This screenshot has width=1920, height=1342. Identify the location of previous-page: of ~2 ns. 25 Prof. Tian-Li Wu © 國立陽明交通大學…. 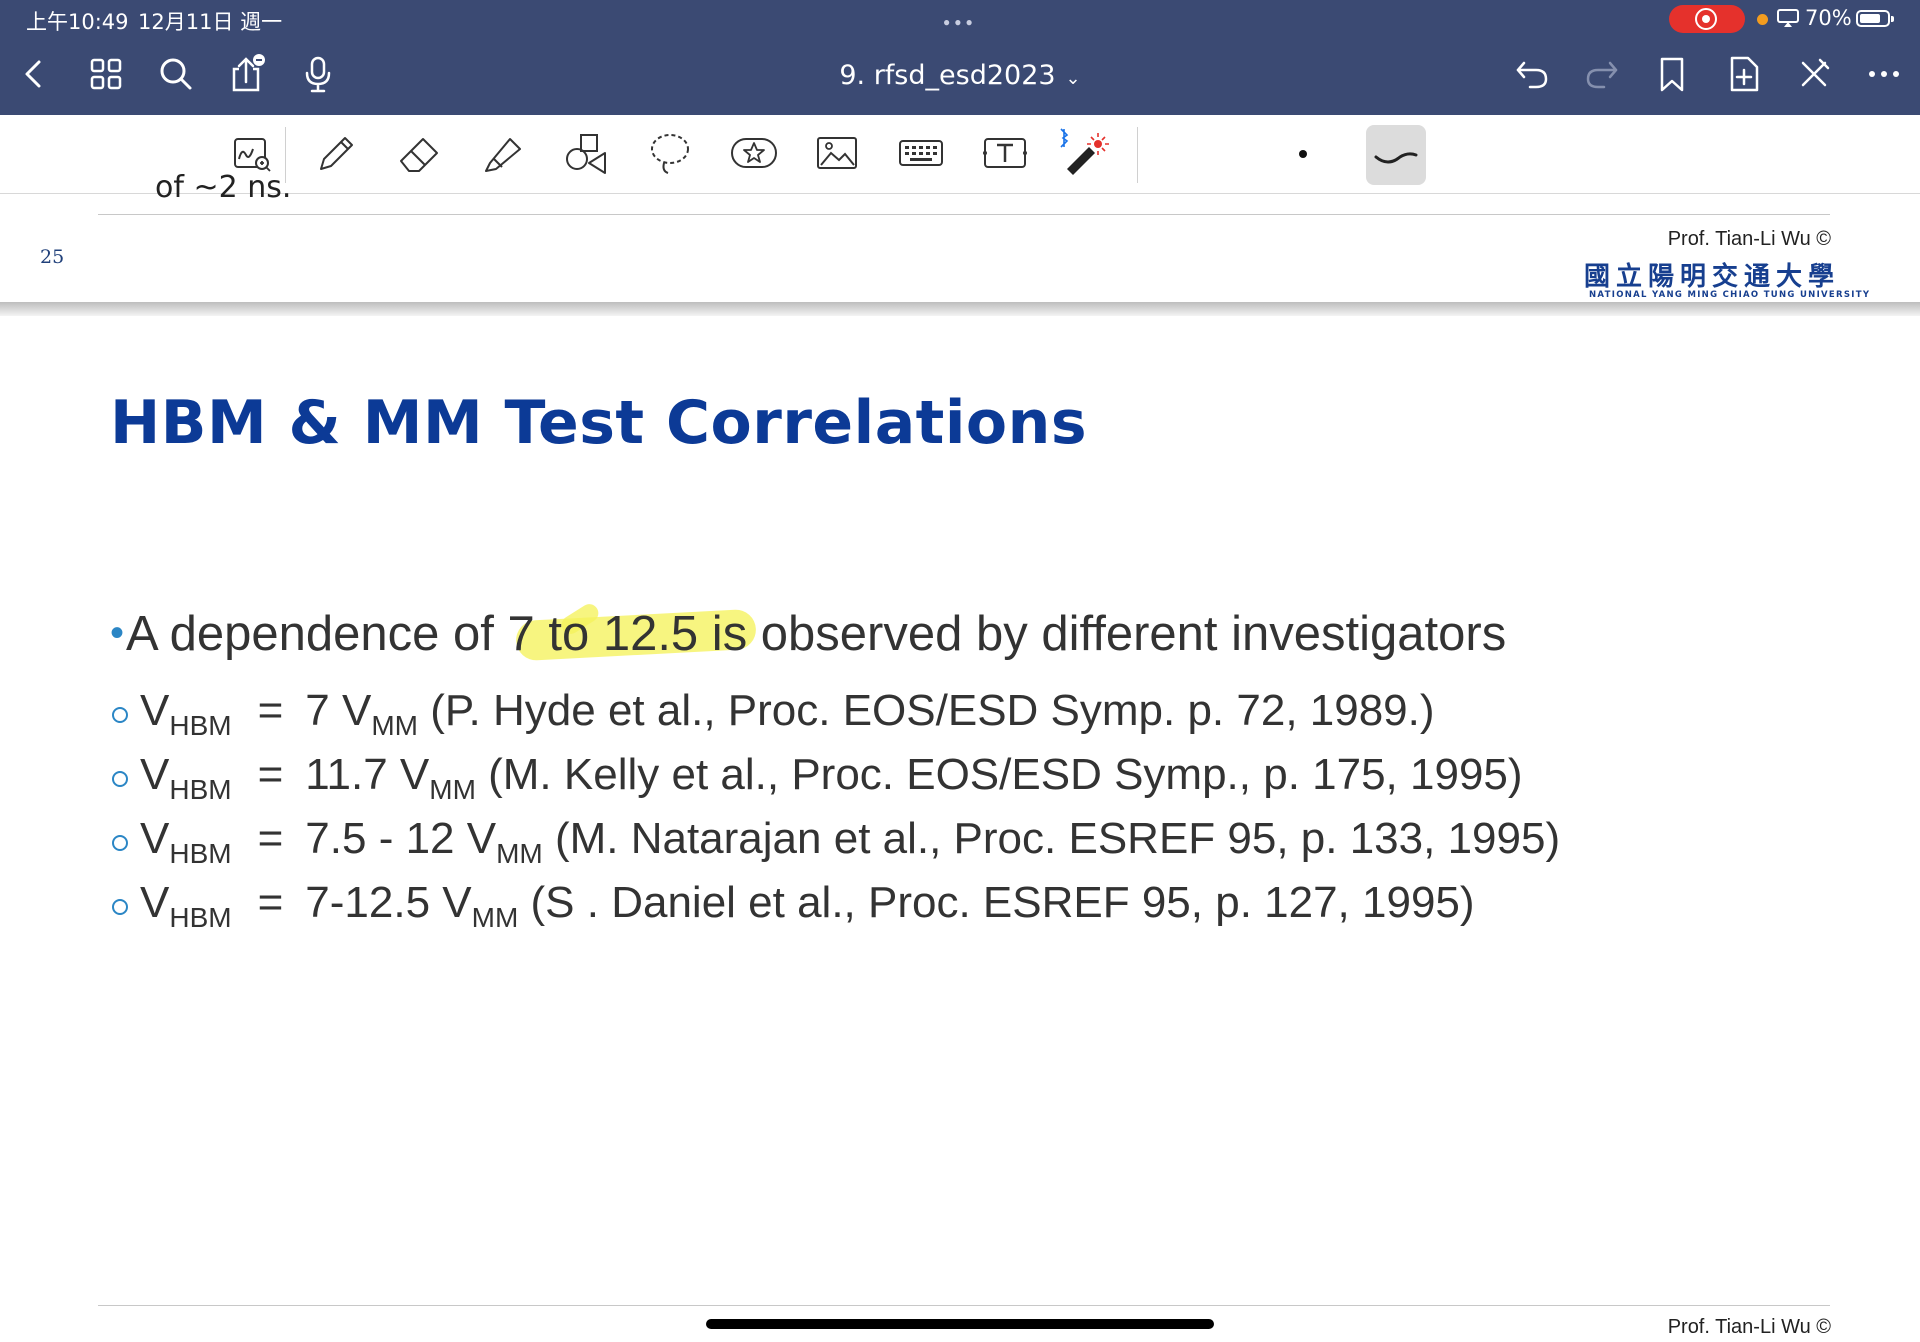
(960, 236).